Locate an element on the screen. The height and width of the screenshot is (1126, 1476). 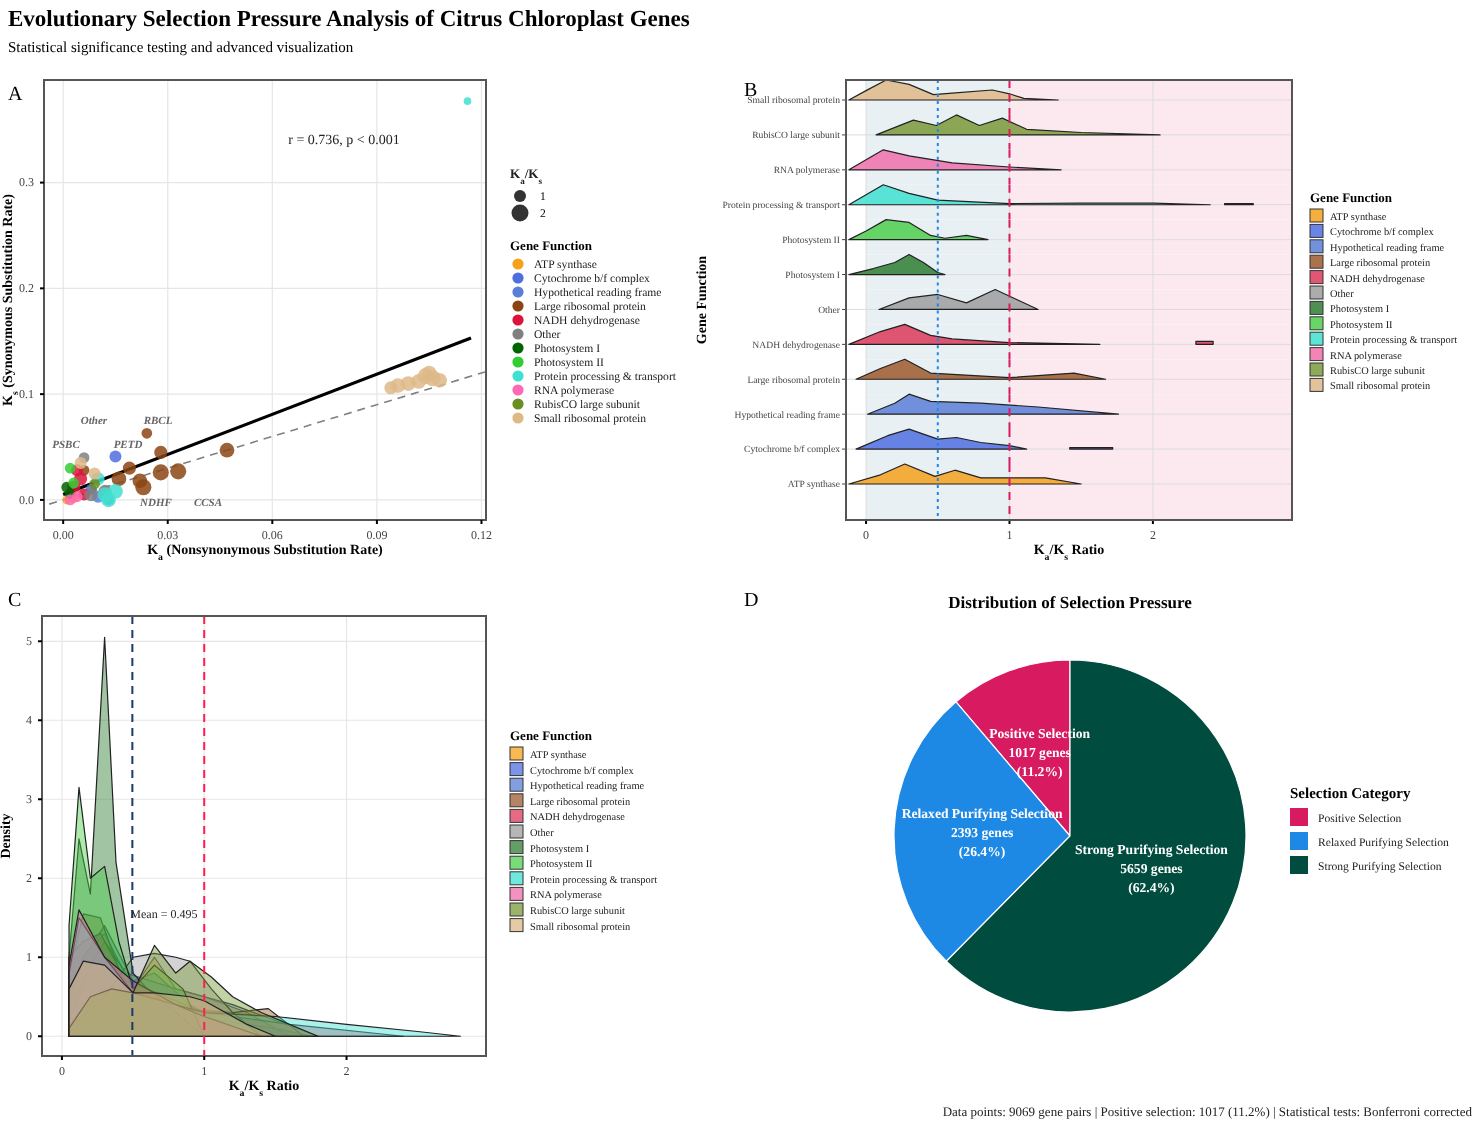
chart-title: Evolutionary Selection Pressure Analysis of Citrus Chloroplast Genes is located at coordinates (349, 20).